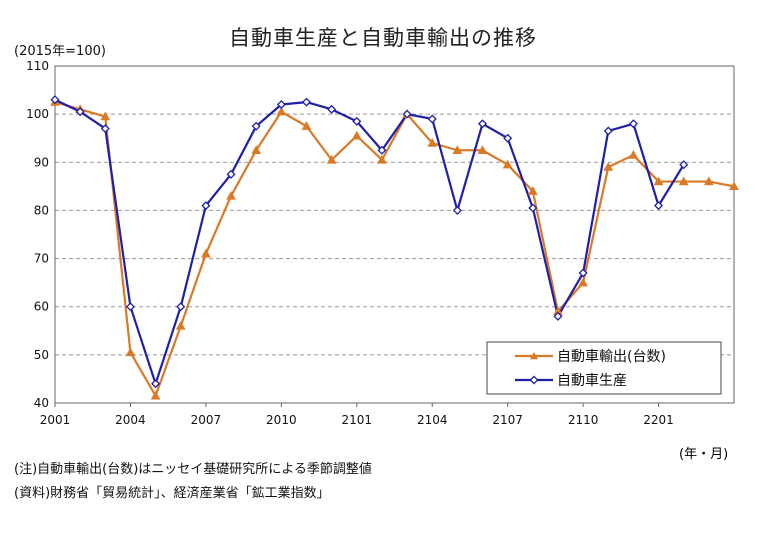 The image size is (766, 536). I want to click on x-tick-label: 2001, so click(55, 420).